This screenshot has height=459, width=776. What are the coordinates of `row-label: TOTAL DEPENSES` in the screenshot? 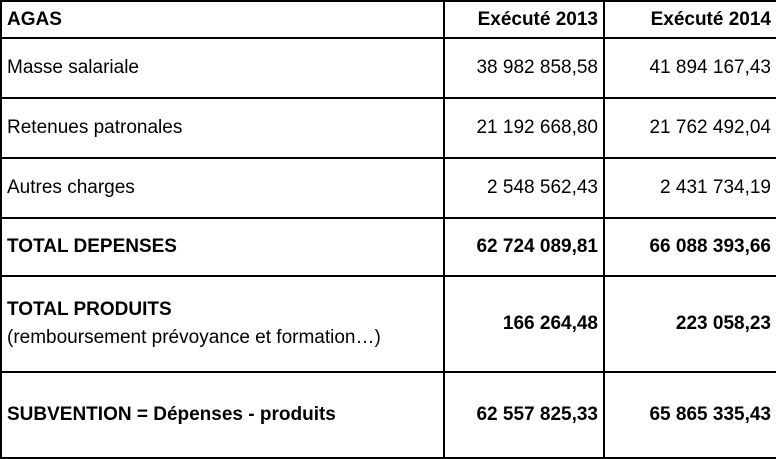 It's located at (222, 247).